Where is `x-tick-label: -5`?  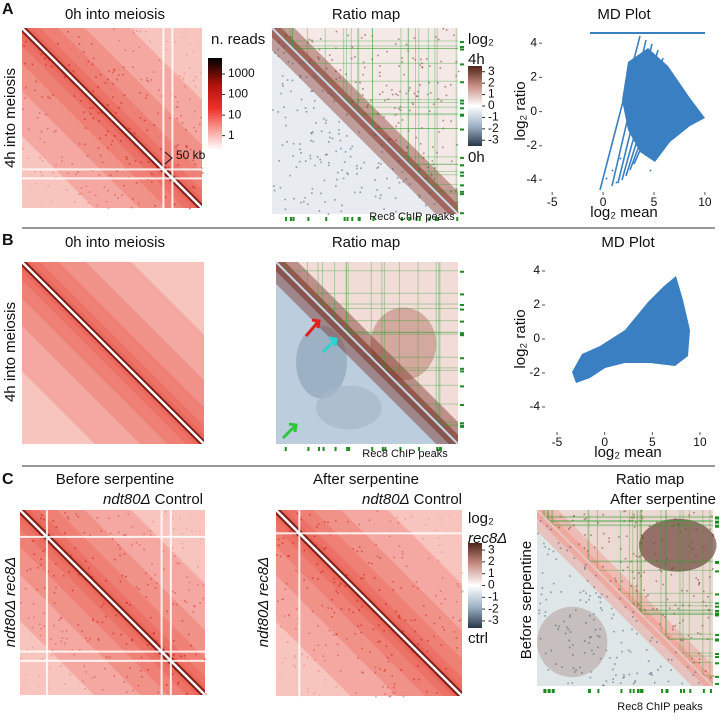 x-tick-label: -5 is located at coordinates (557, 442).